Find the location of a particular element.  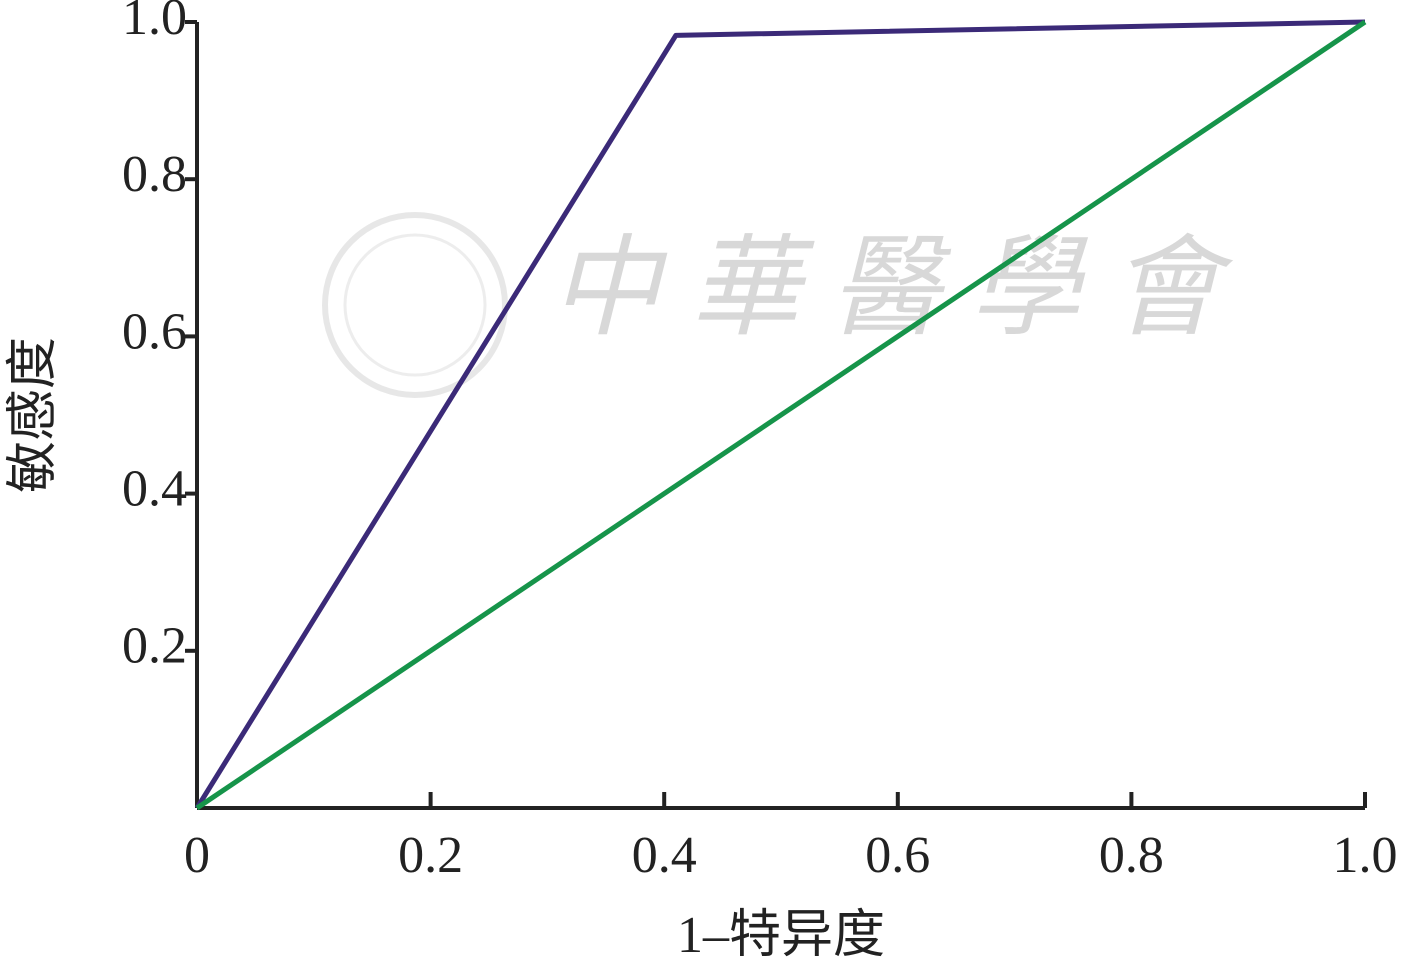

y-tick-label: 0.6 is located at coordinates (154, 331).